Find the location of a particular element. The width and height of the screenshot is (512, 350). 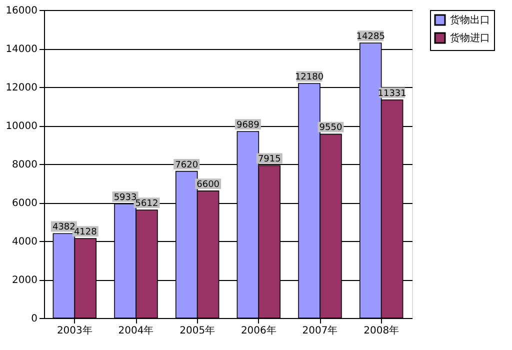

data-label: 14285 is located at coordinates (370, 37).